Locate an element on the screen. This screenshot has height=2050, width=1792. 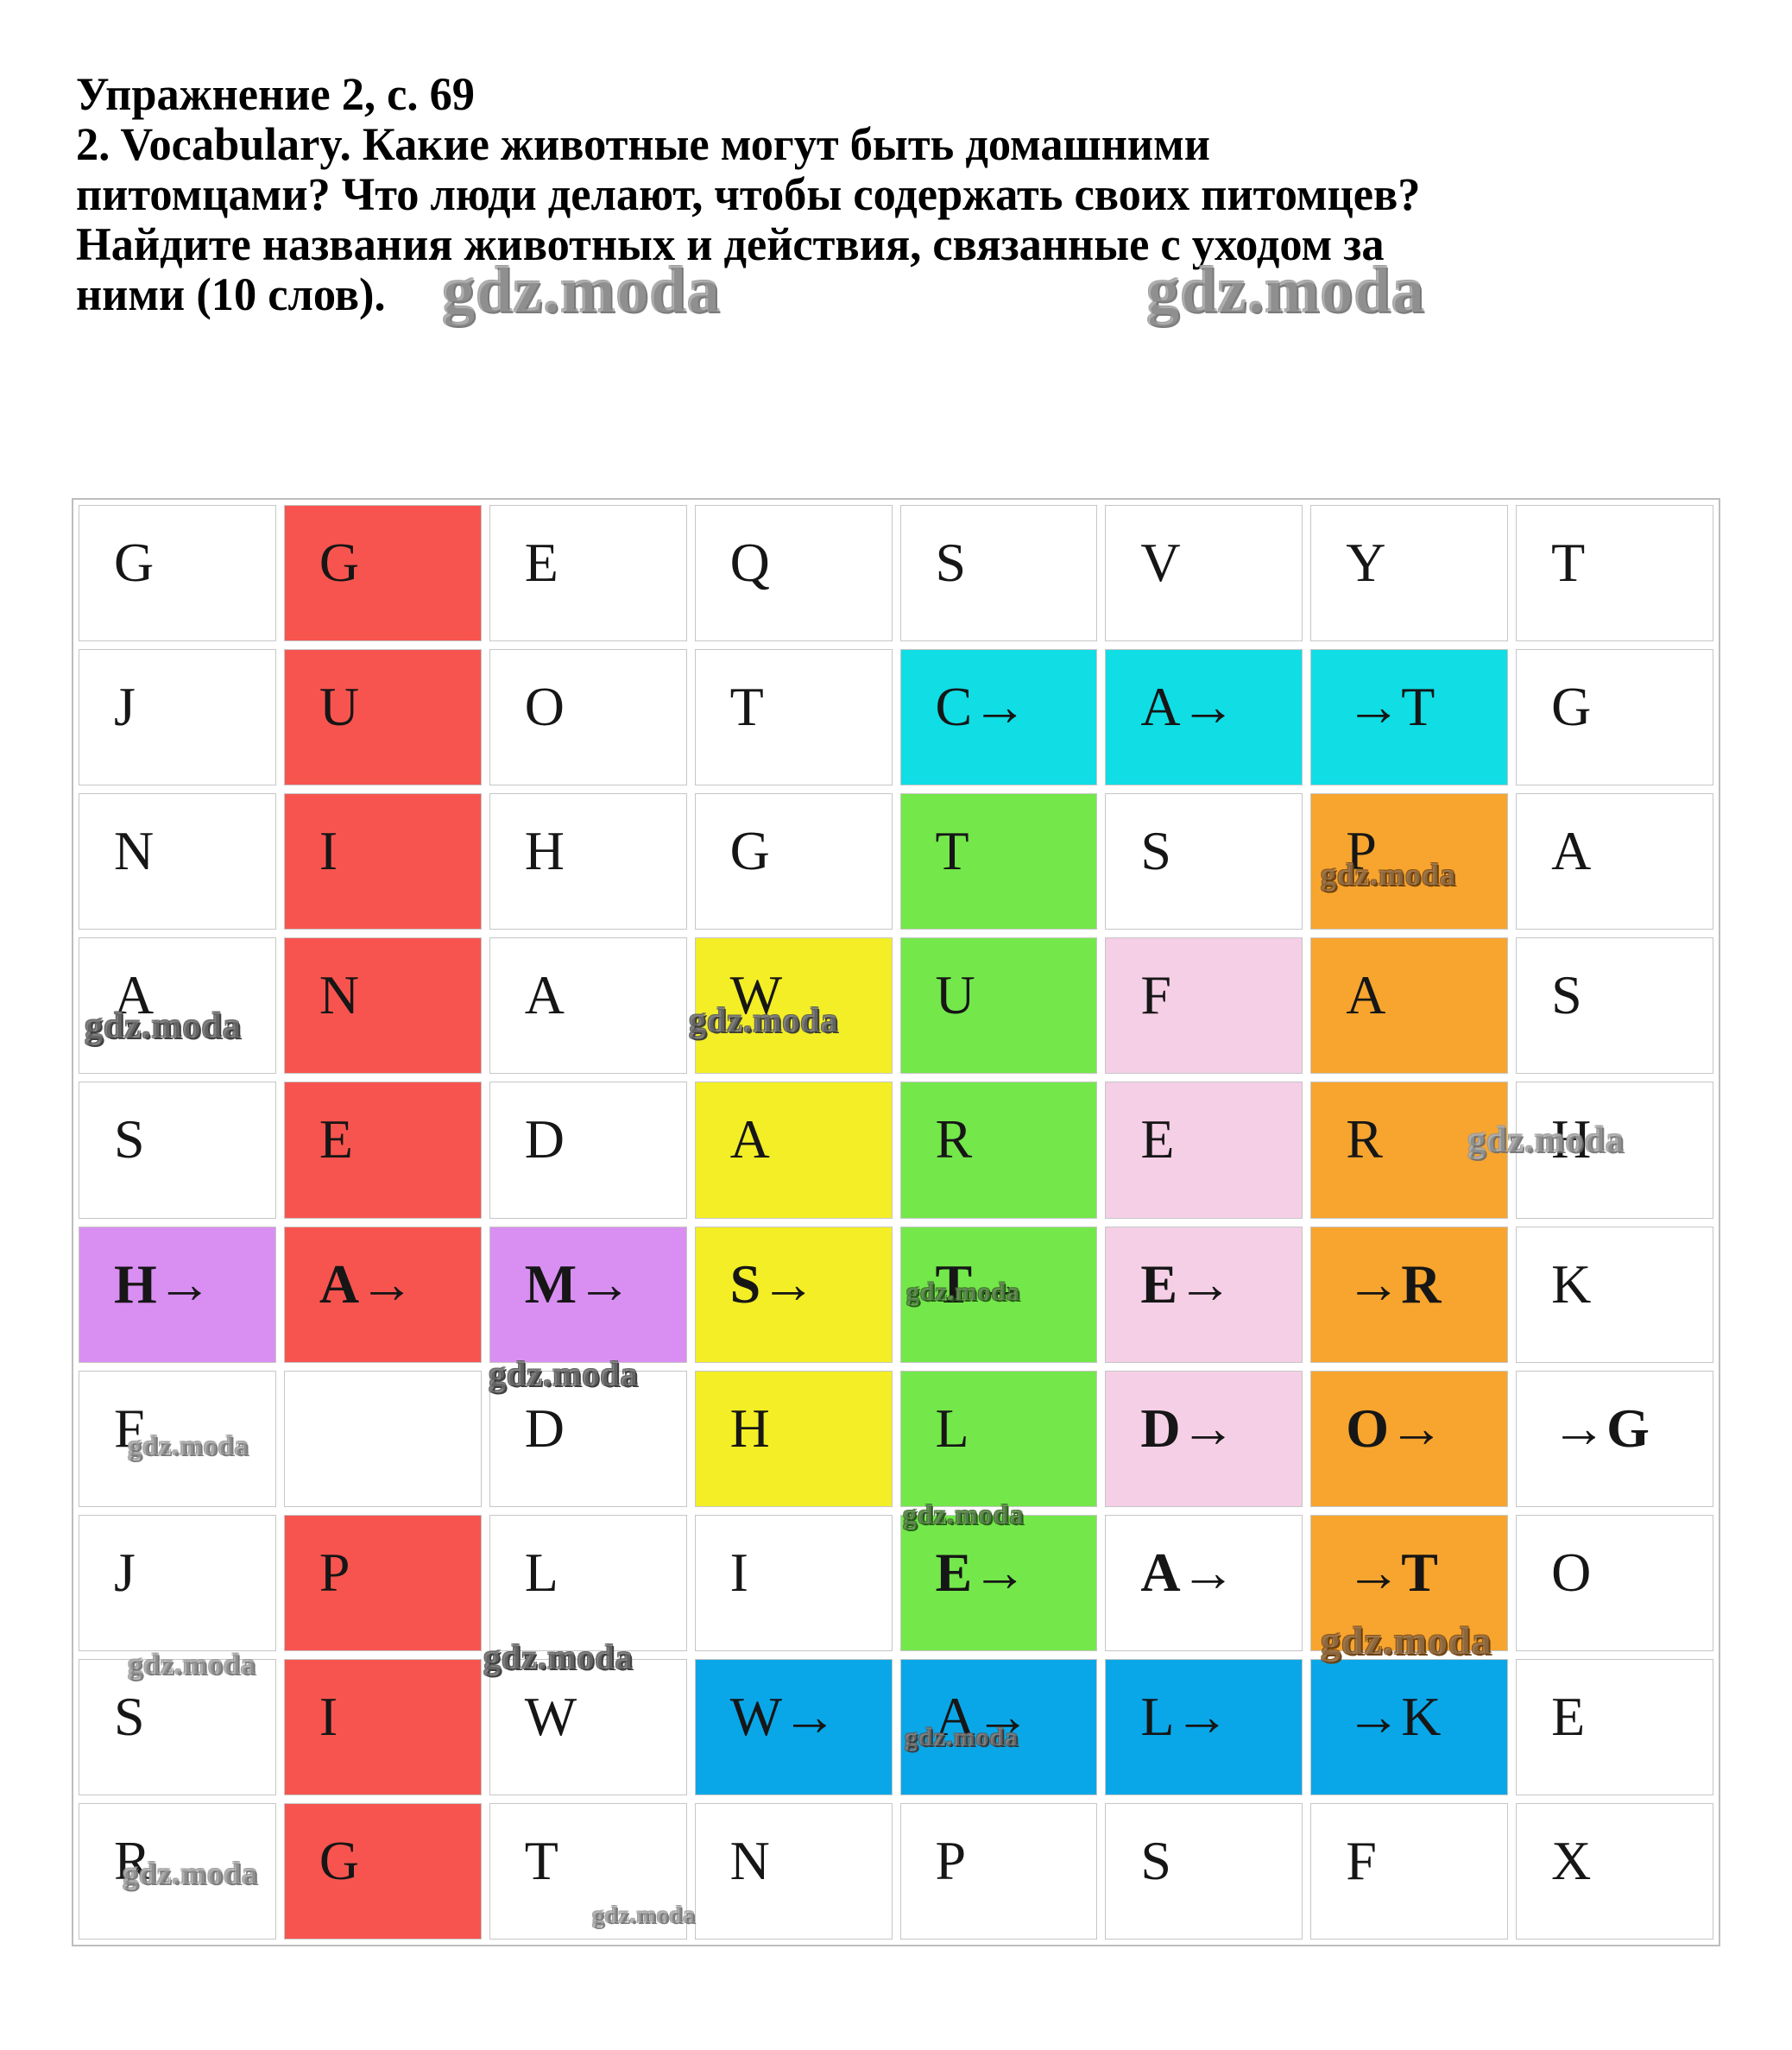
grid-cell: T is located at coordinates (1614, 573).